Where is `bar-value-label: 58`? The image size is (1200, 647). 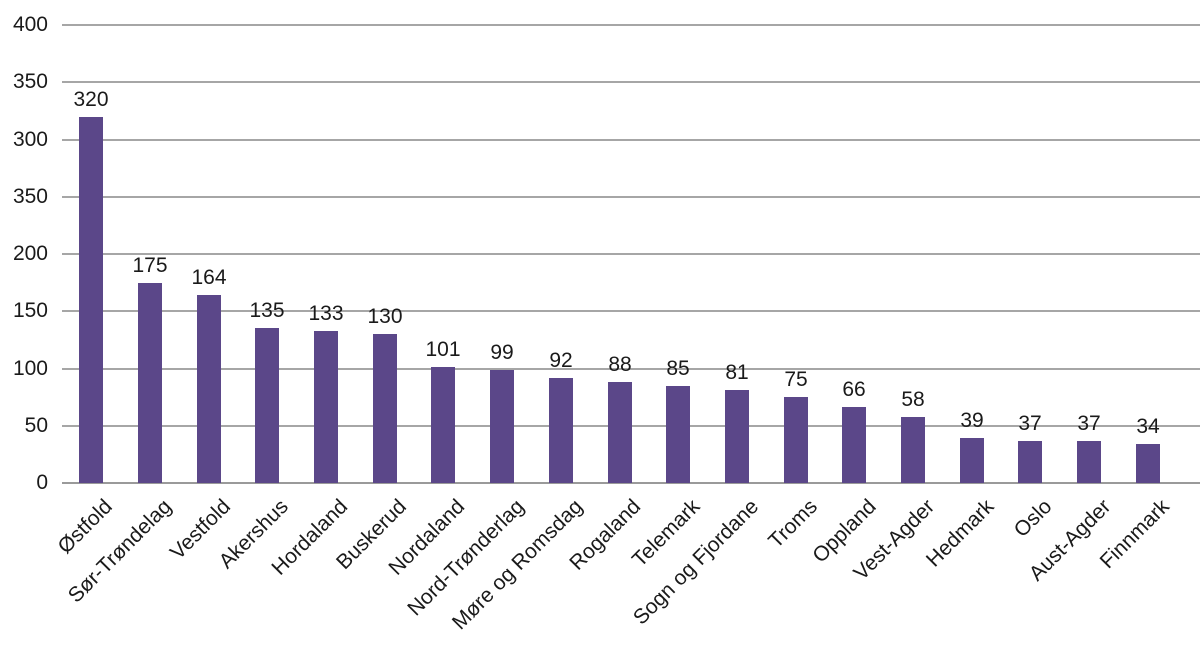 bar-value-label: 58 is located at coordinates (913, 399).